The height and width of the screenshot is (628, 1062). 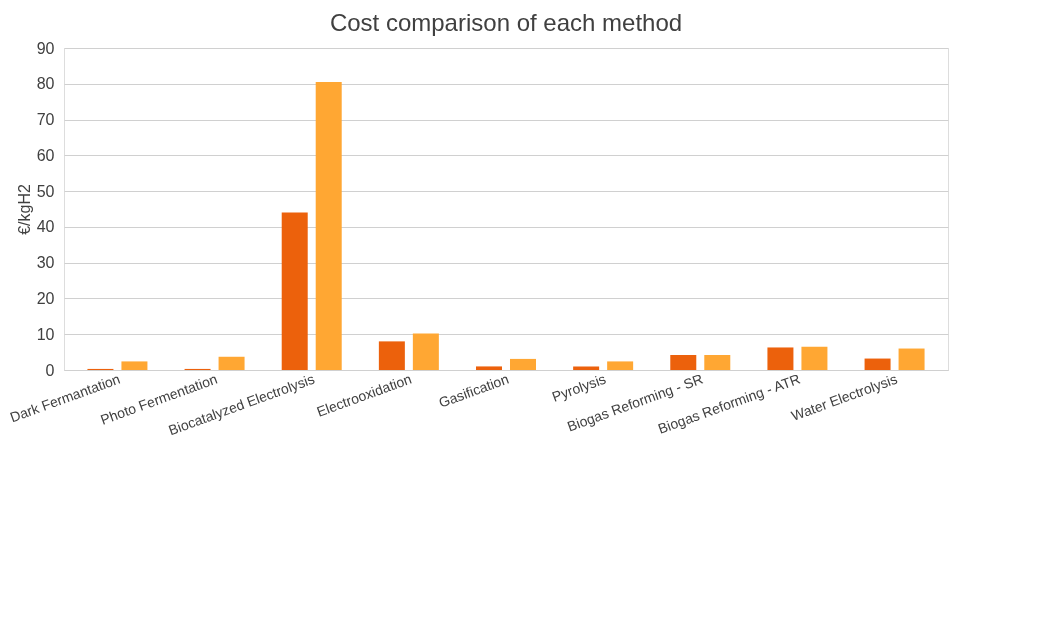 I want to click on y-tick-label: 80, so click(x=45, y=84).